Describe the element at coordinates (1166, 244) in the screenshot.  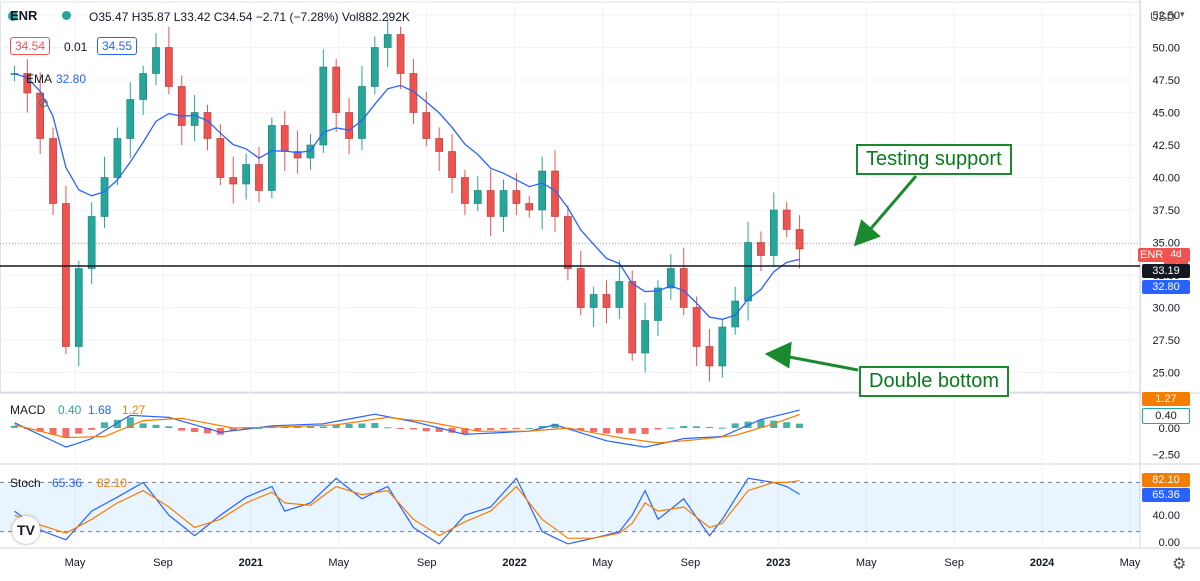
I see `price-tick-label: 35.00` at that location.